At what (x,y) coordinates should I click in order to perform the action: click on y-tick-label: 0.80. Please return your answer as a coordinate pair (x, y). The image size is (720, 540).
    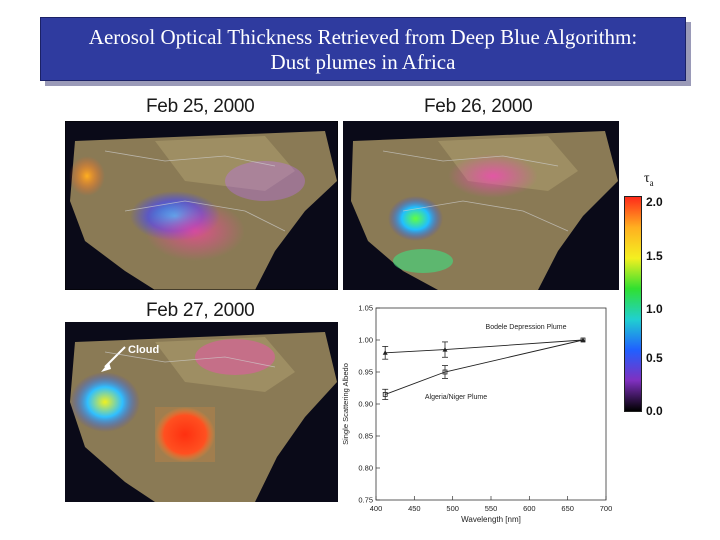
    Looking at the image, I should click on (365, 468).